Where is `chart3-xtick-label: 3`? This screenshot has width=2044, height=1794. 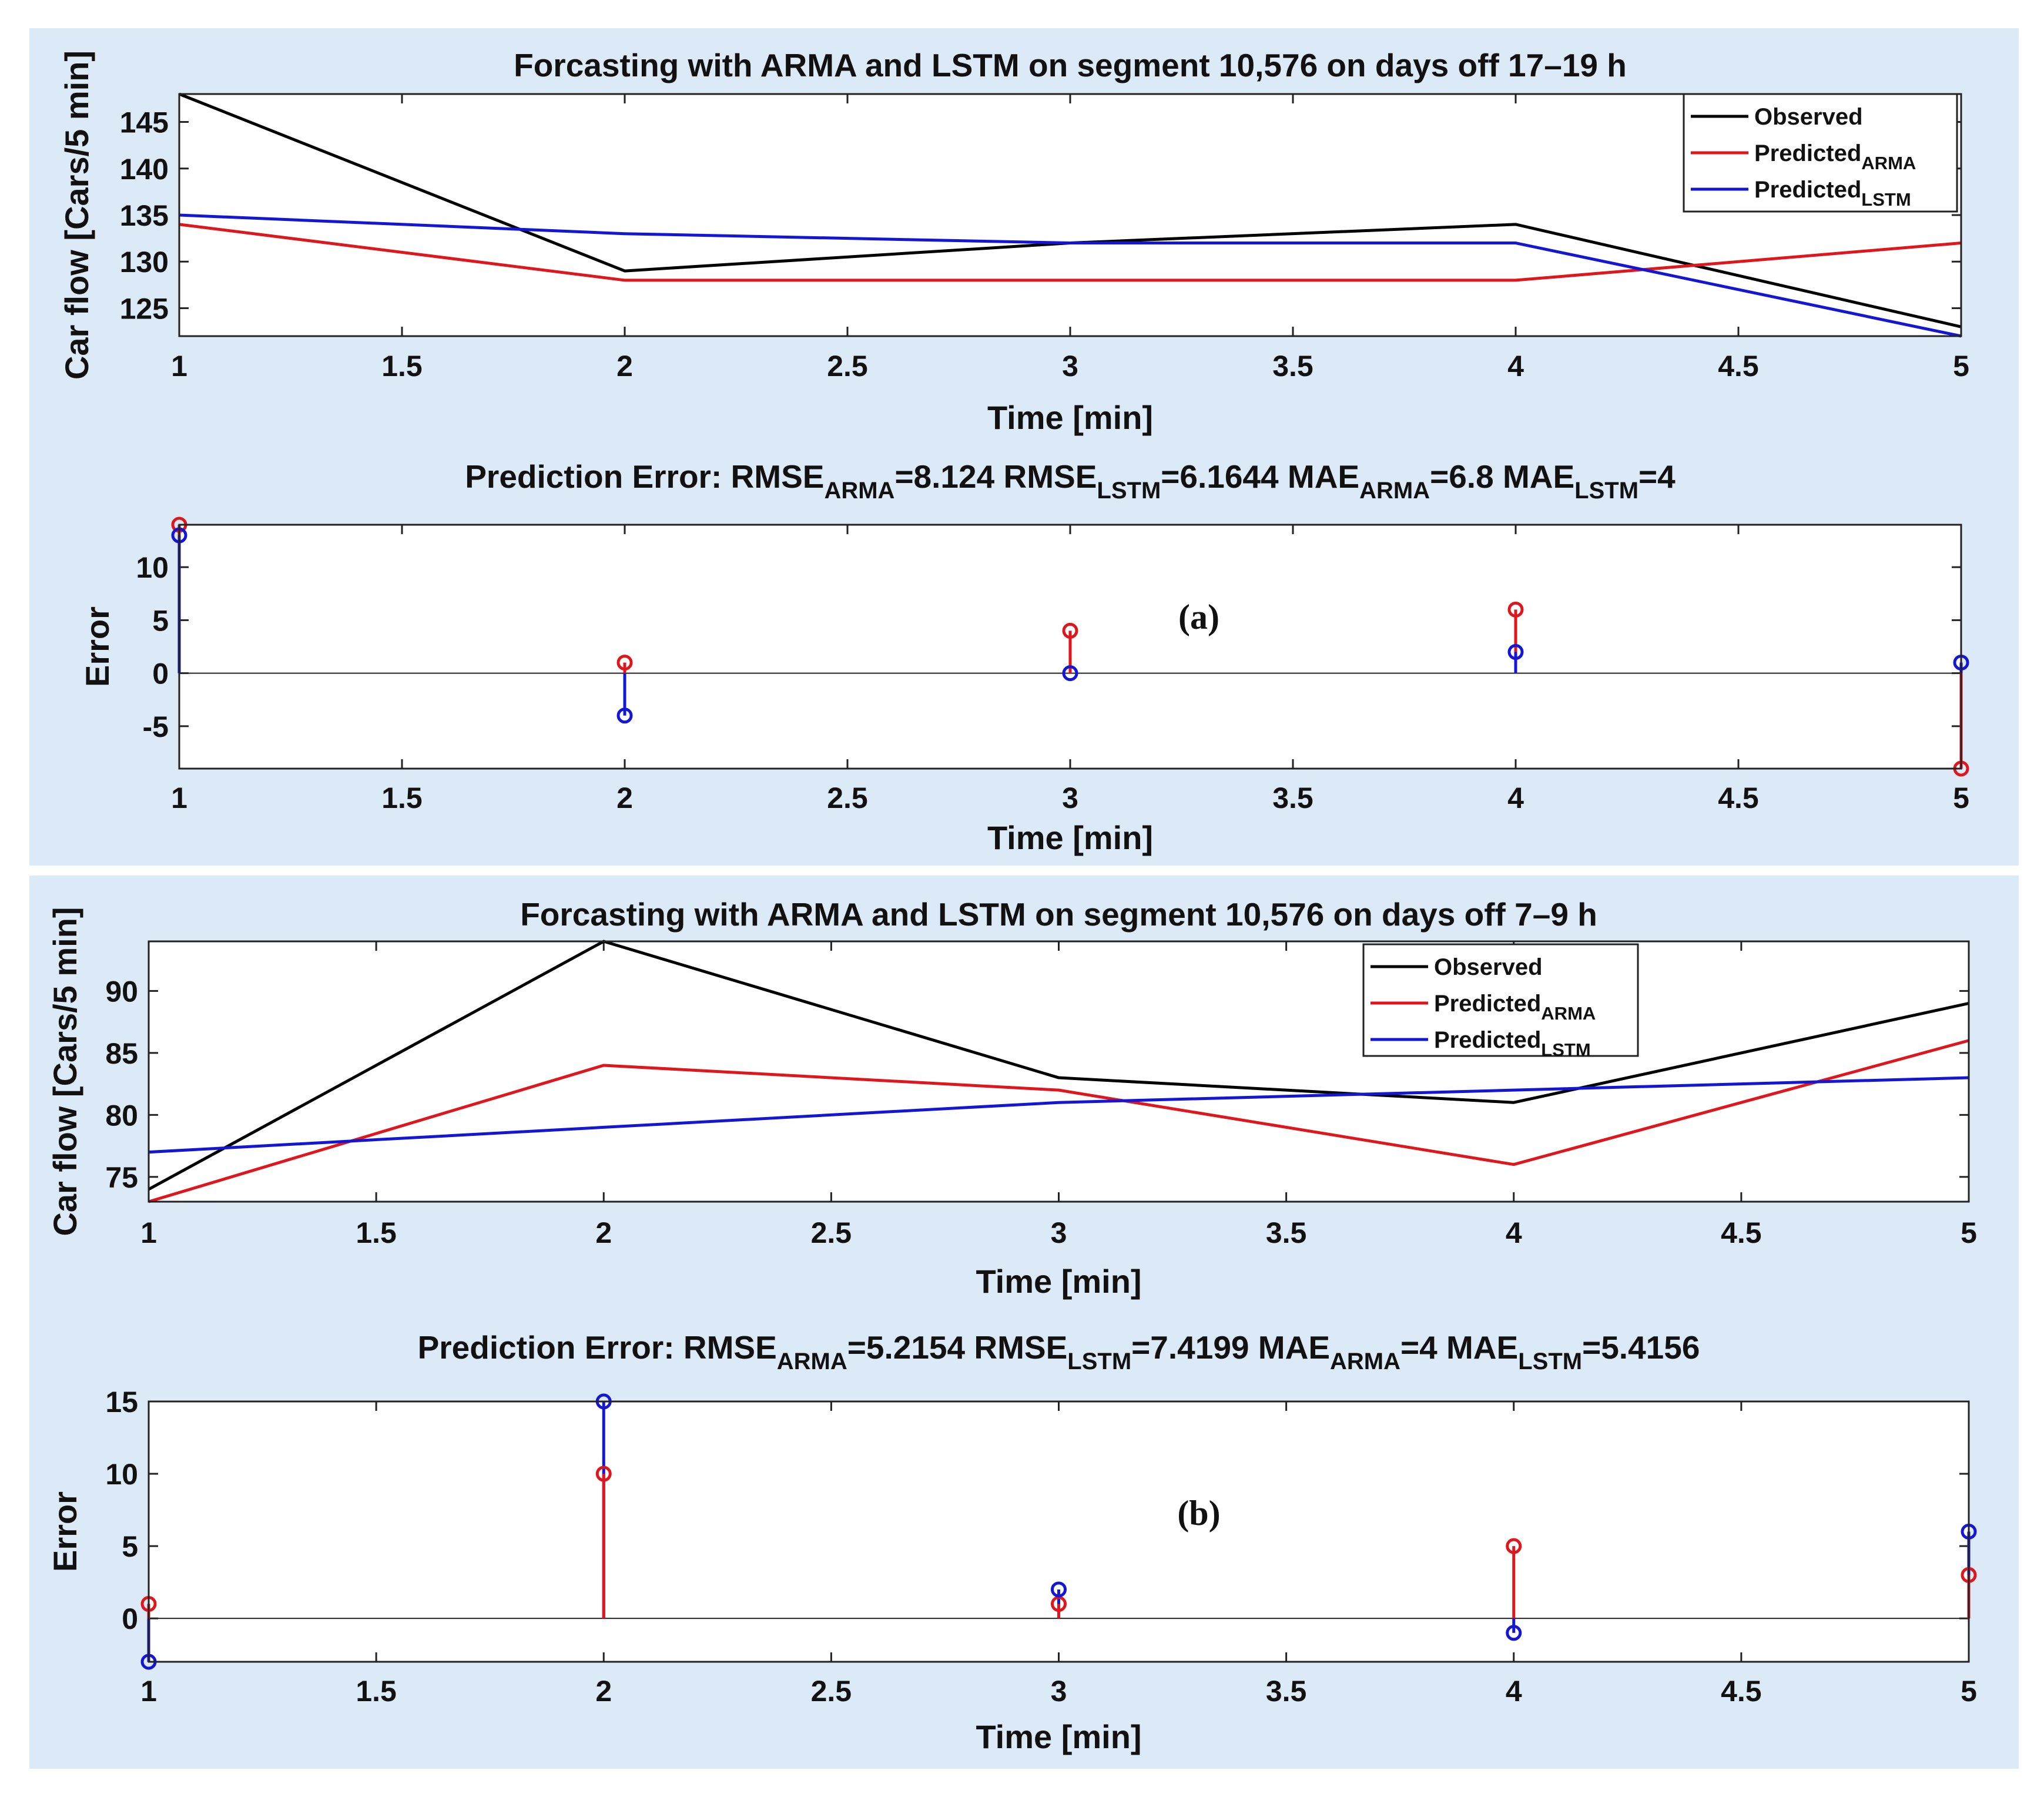 chart3-xtick-label: 3 is located at coordinates (1059, 1232).